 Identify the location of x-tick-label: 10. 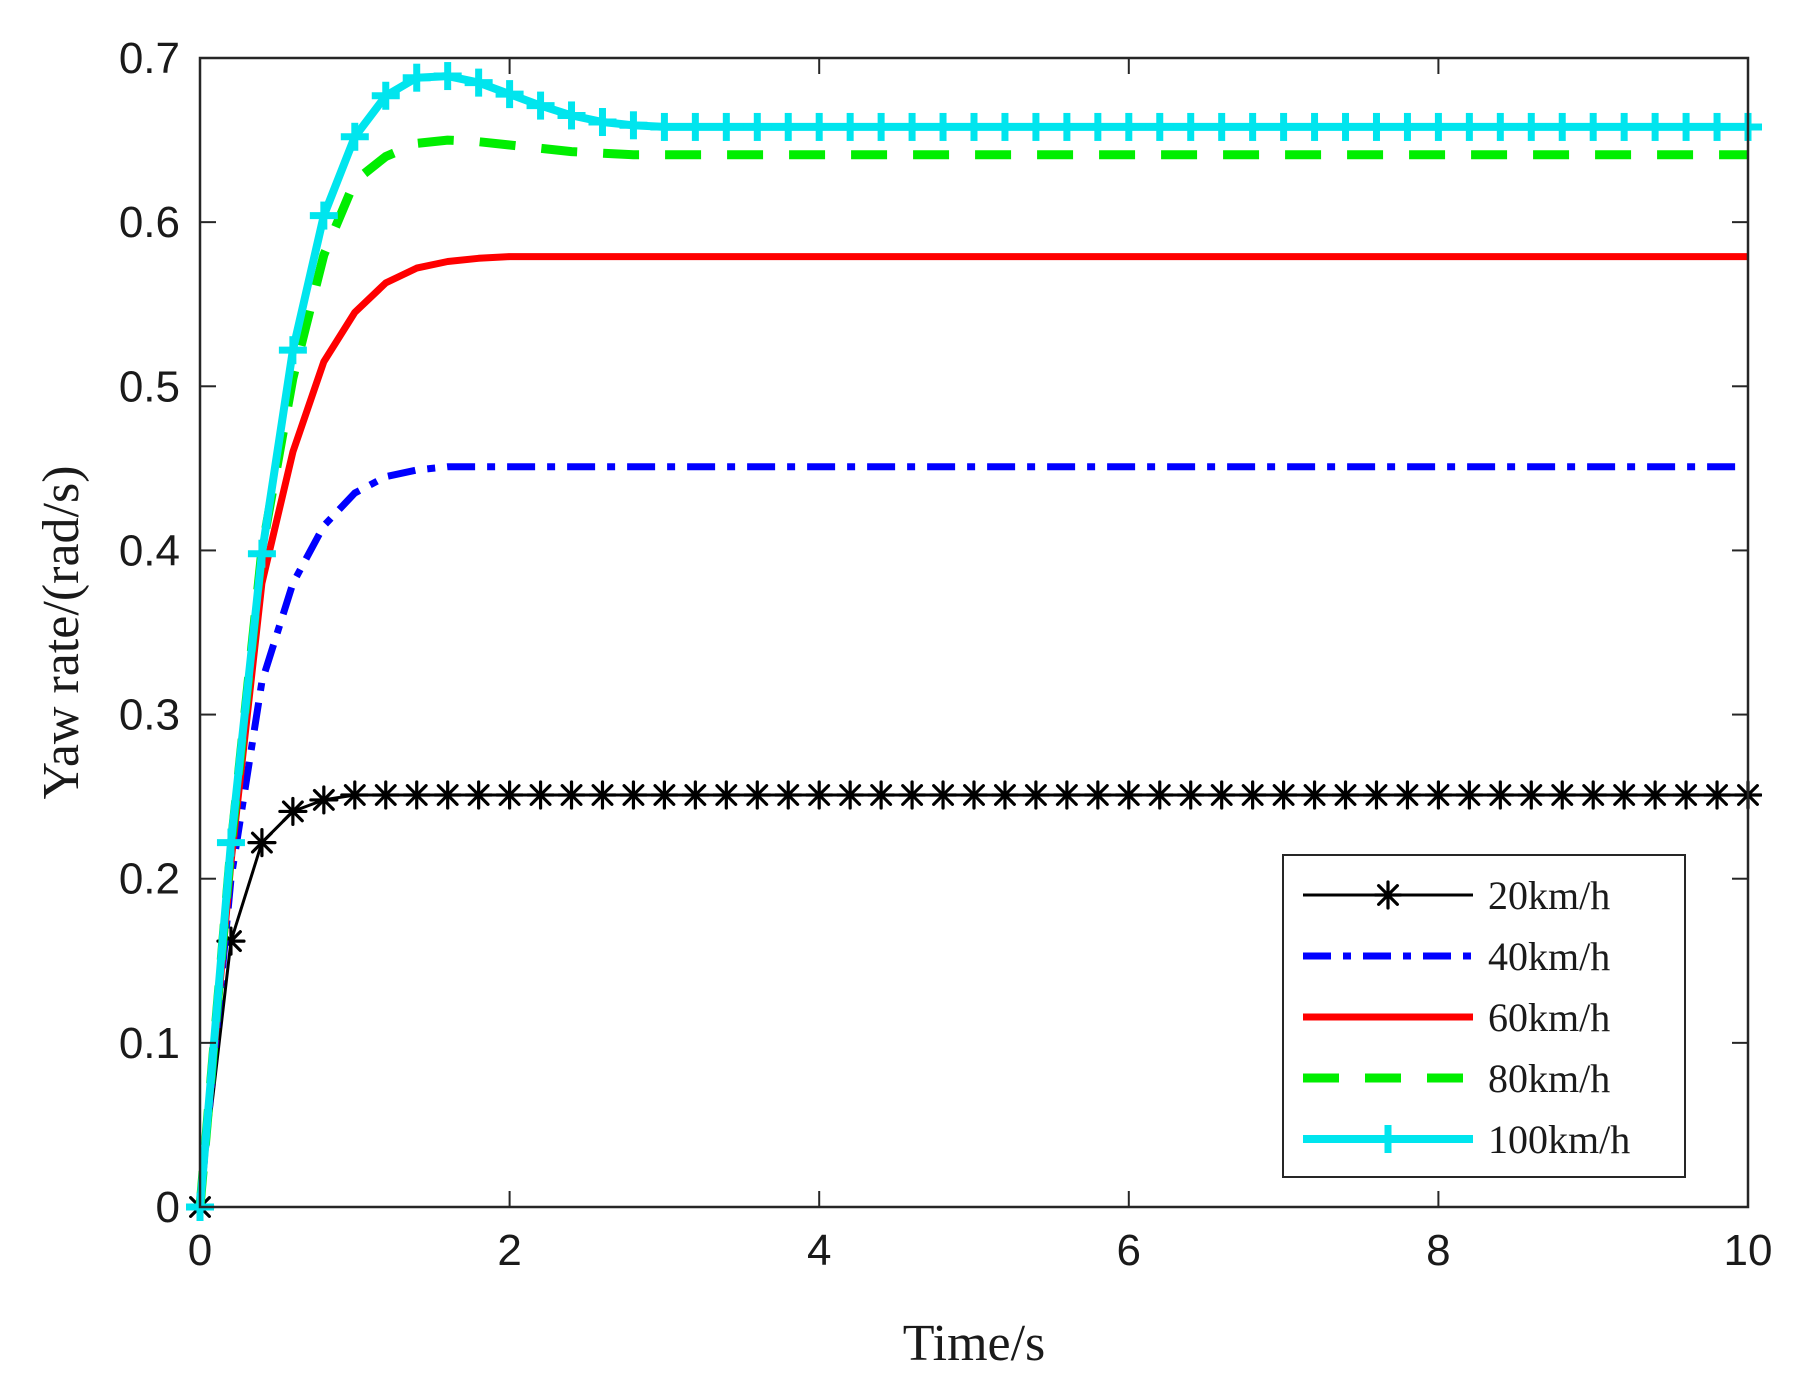
(1748, 1250).